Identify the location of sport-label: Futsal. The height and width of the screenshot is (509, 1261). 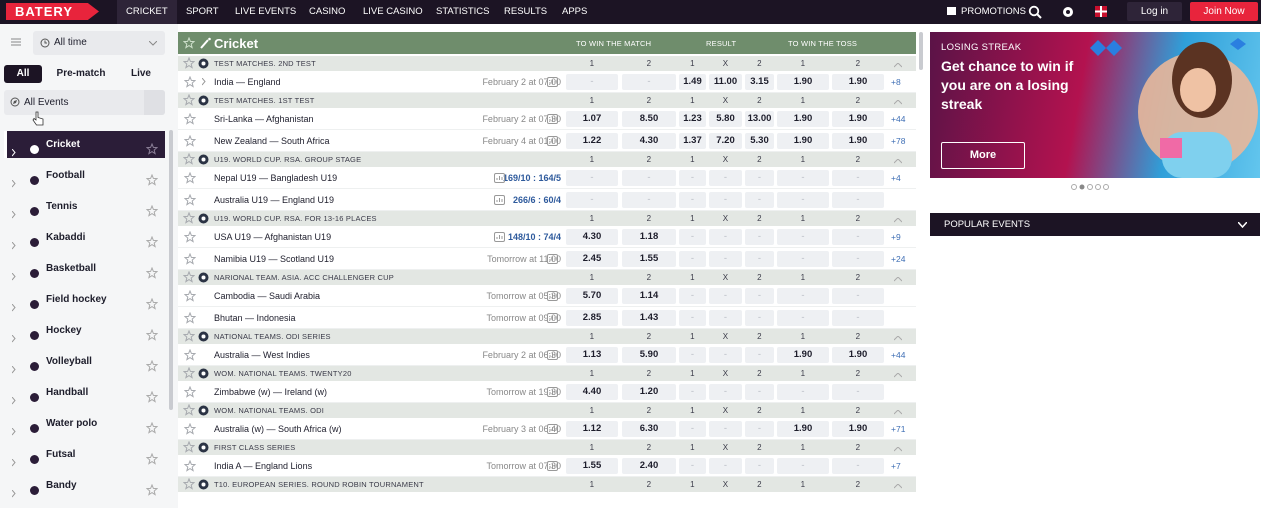
(61, 454).